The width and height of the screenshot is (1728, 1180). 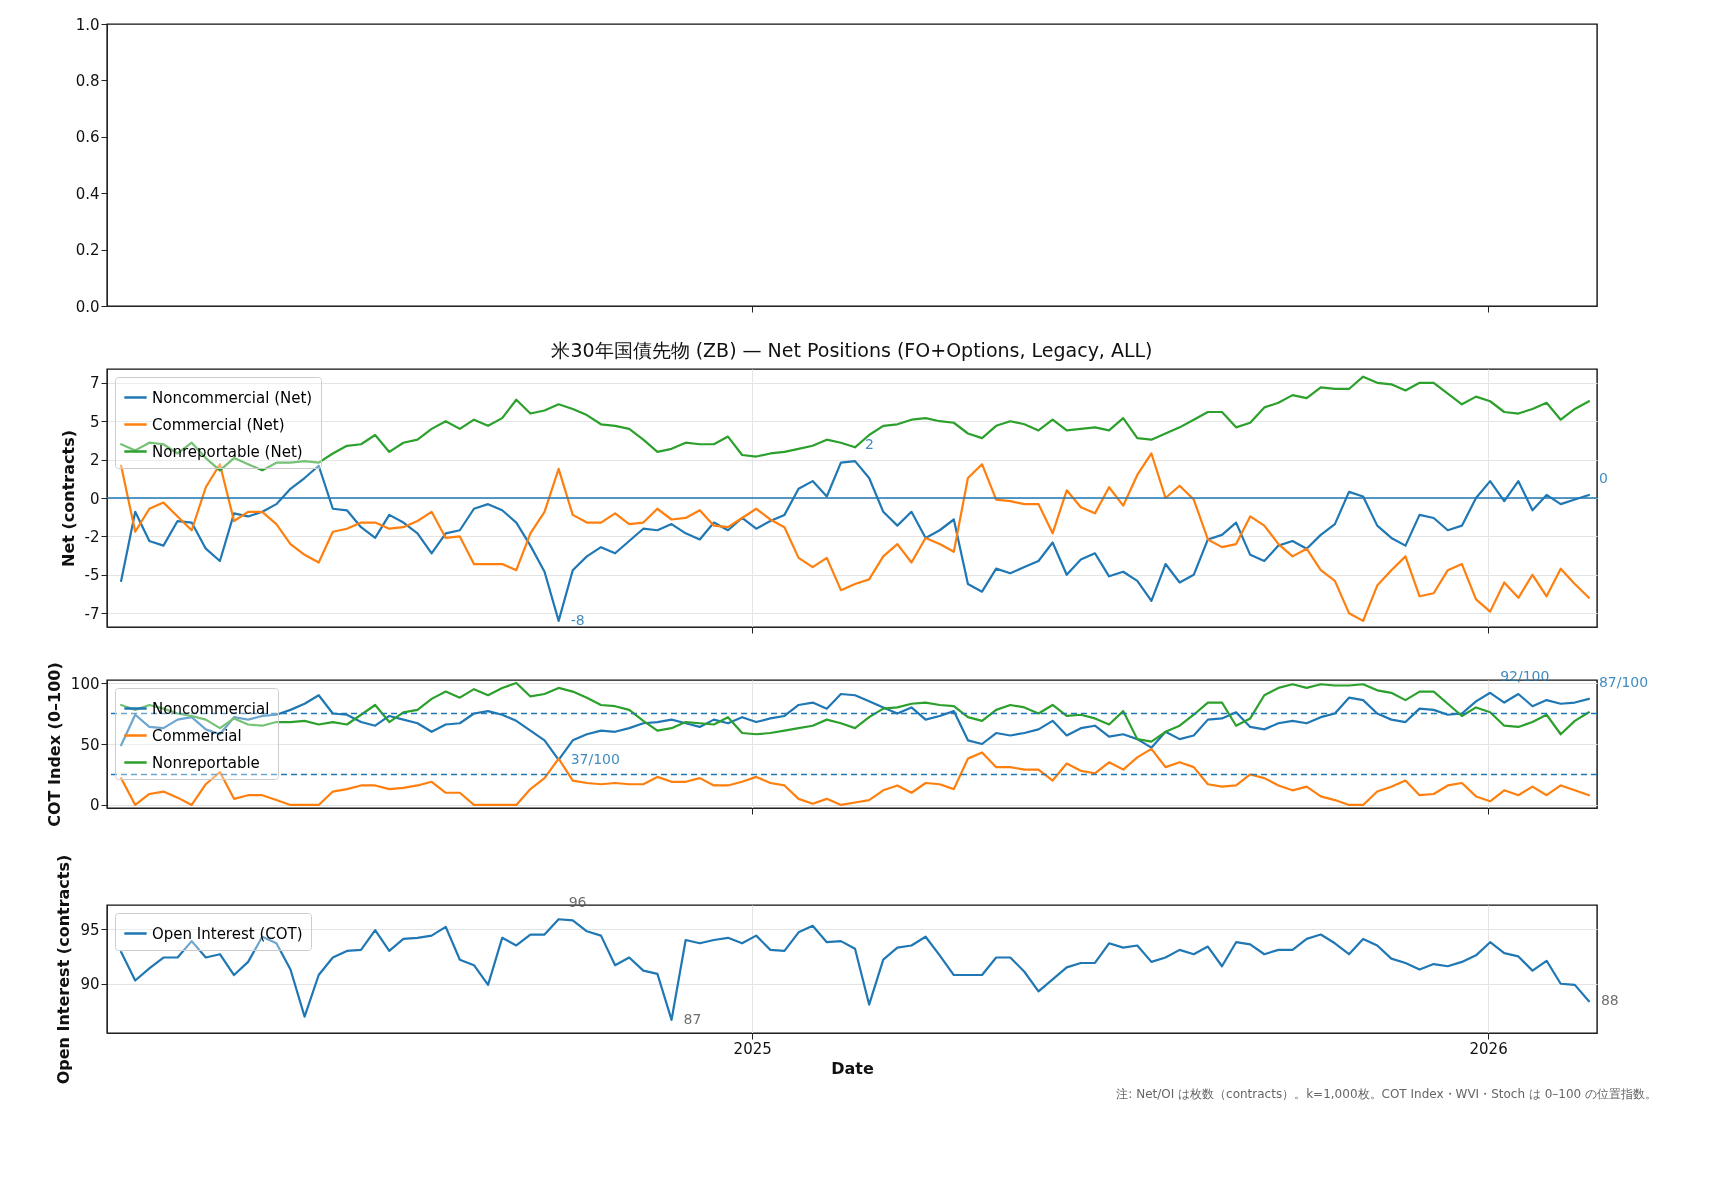 I want to click on x-tick-label: 2026, so click(x=1488, y=1048).